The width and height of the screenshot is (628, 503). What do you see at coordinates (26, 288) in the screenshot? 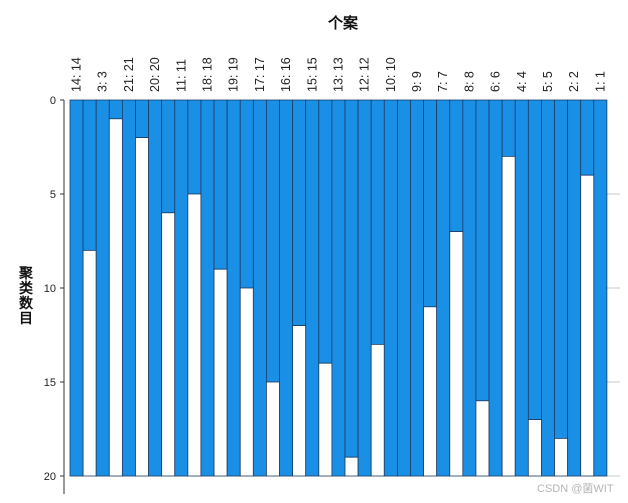
I see `y-axis-label-char: 类` at bounding box center [26, 288].